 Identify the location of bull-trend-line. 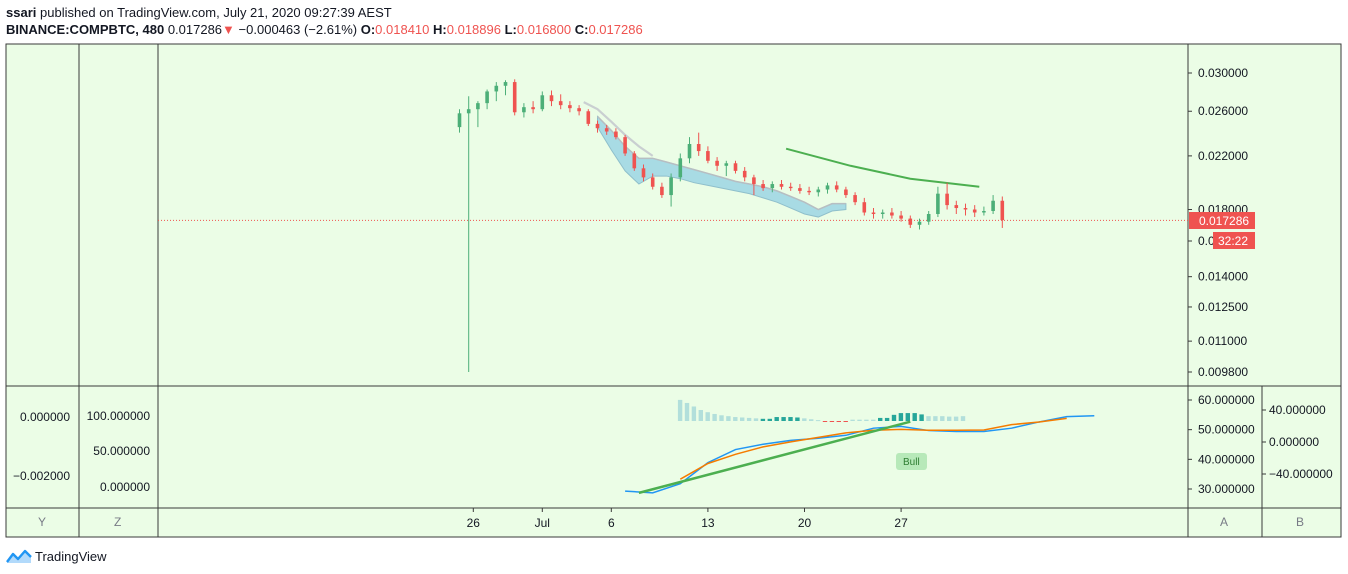
(774, 457).